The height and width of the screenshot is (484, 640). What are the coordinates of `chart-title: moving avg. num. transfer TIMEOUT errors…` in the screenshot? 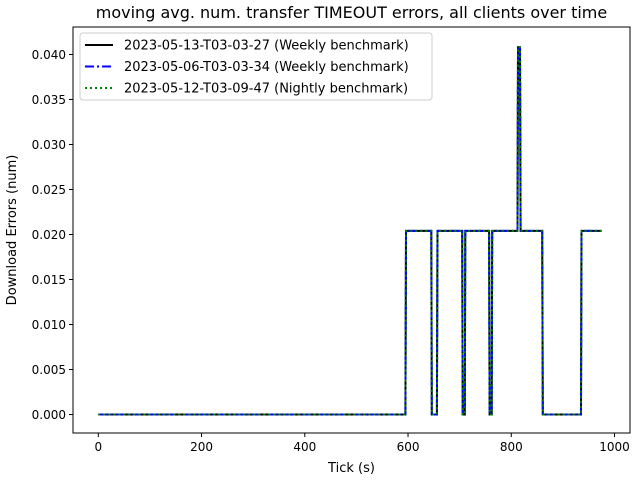 It's located at (351, 12).